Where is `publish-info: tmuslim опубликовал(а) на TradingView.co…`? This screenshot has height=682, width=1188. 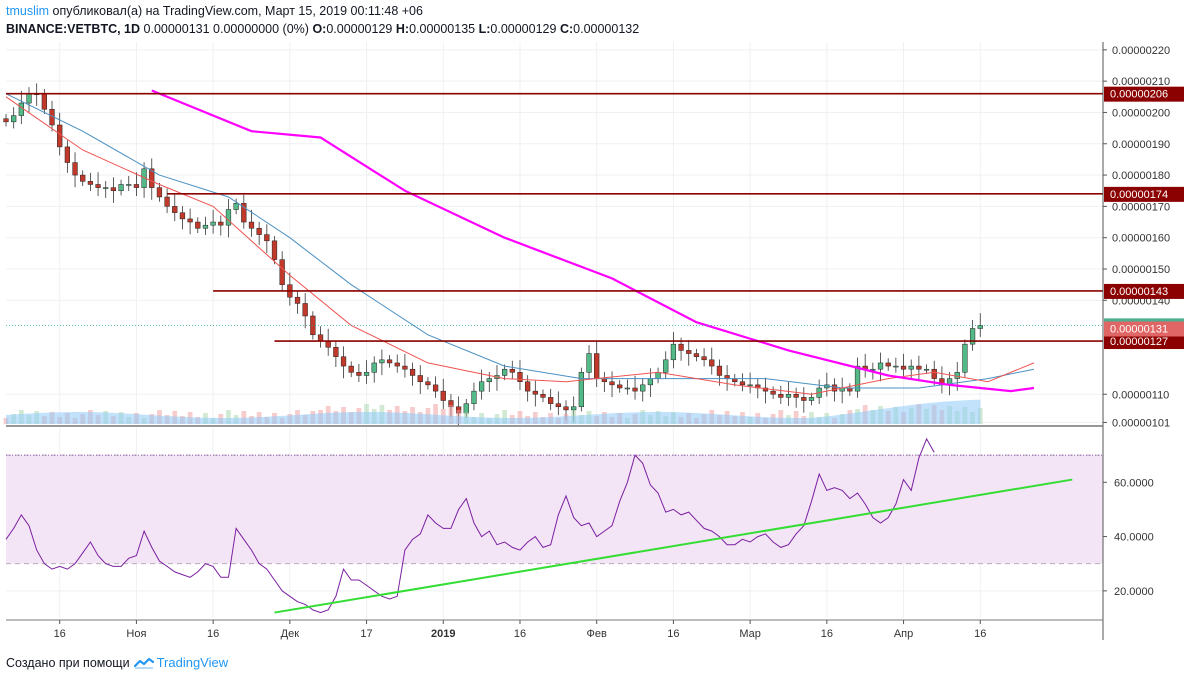
publish-info: tmuslim опубликовал(а) на TradingView.co… is located at coordinates (214, 11).